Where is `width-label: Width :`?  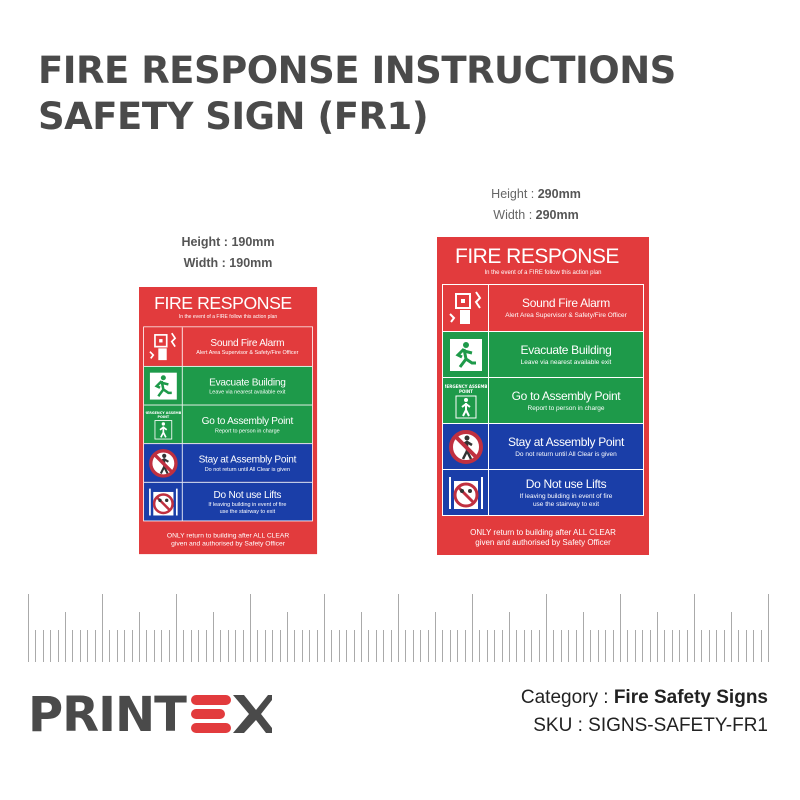 width-label: Width : is located at coordinates (206, 263).